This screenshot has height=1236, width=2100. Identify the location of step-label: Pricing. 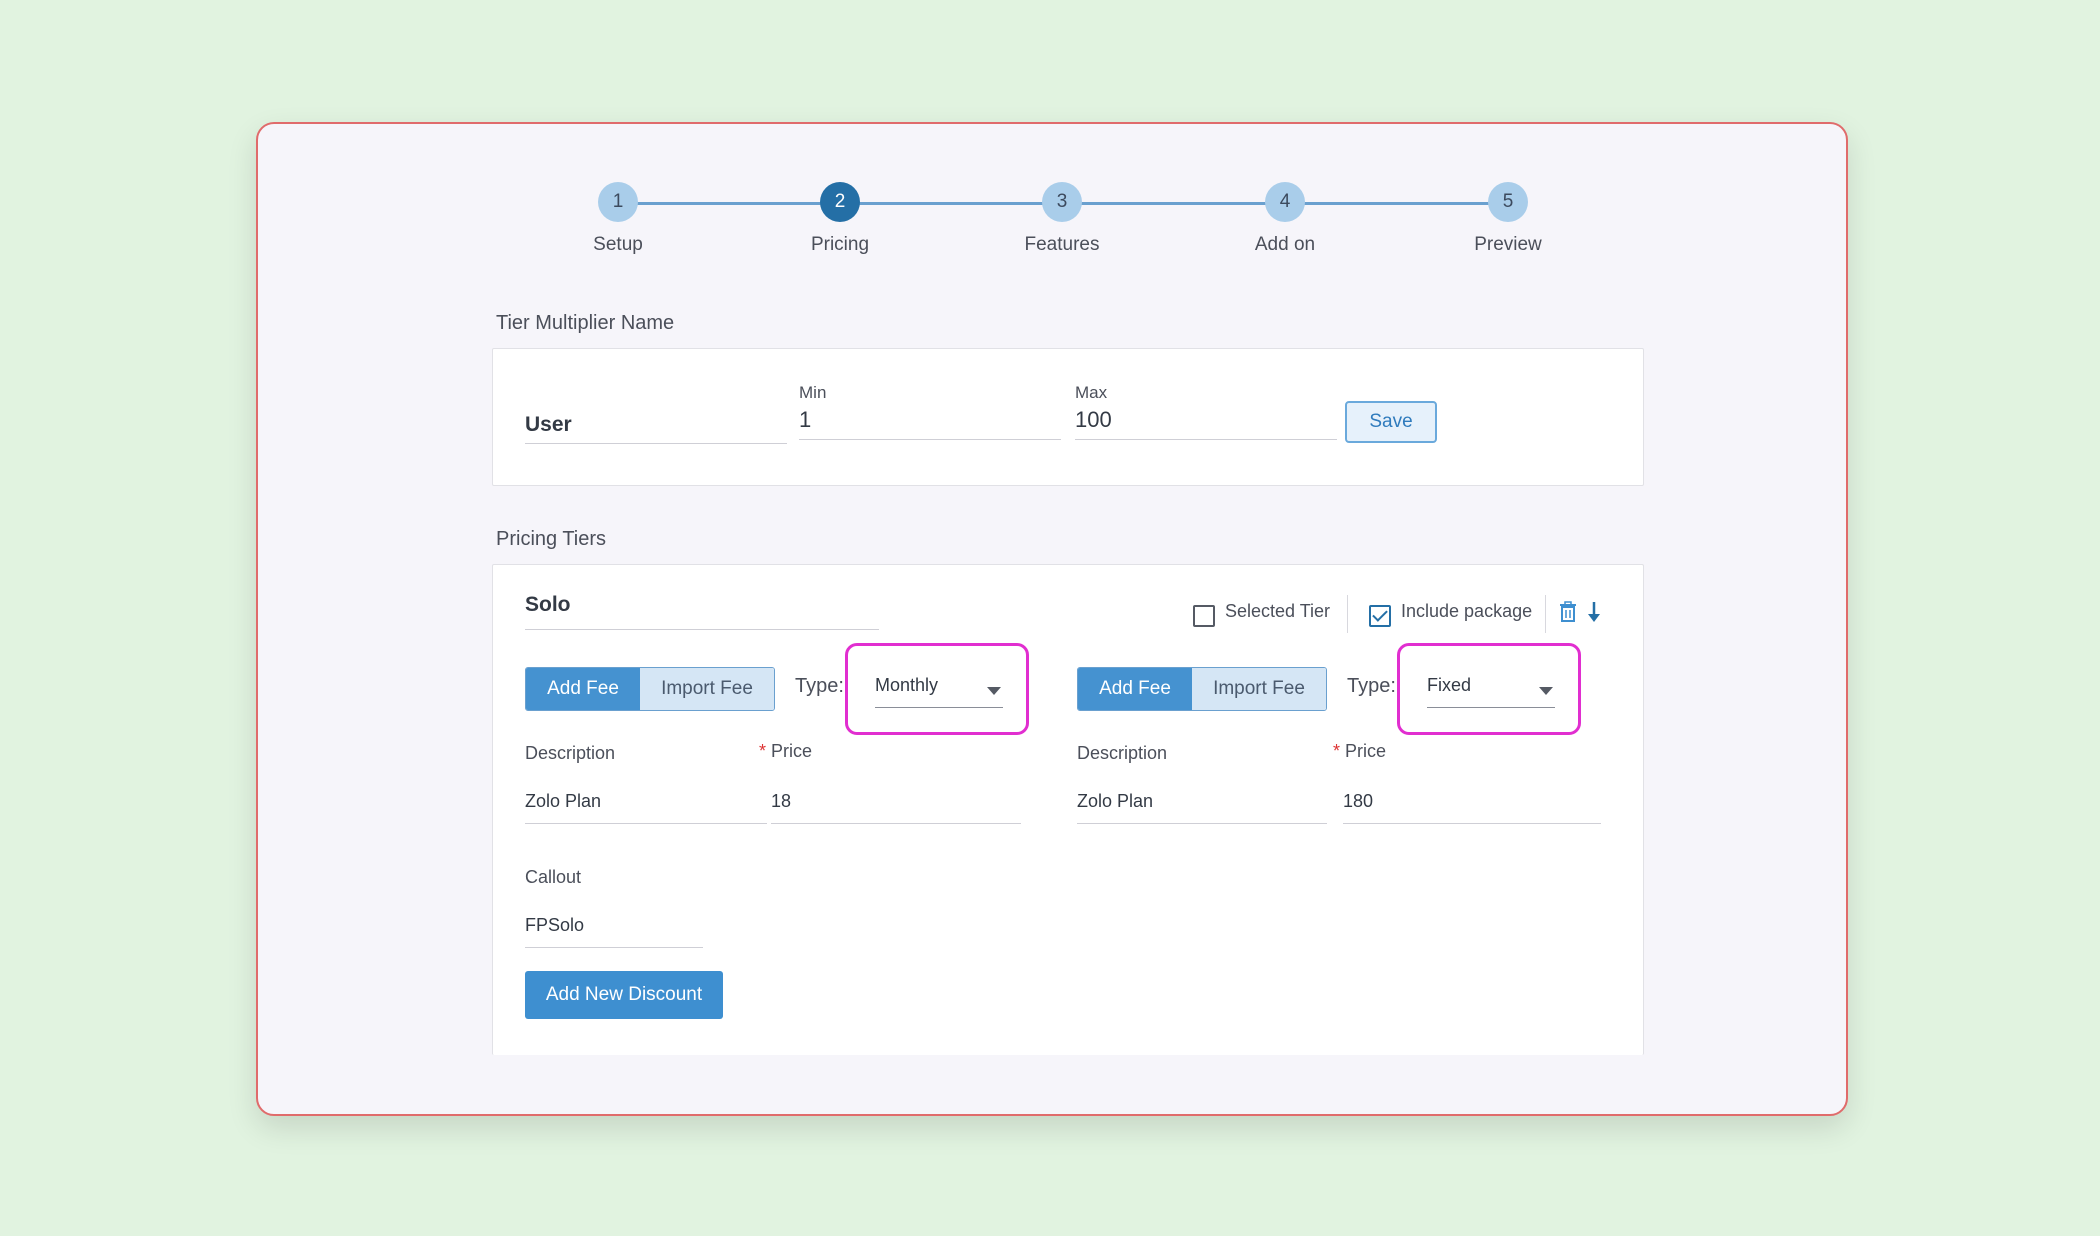
(840, 244).